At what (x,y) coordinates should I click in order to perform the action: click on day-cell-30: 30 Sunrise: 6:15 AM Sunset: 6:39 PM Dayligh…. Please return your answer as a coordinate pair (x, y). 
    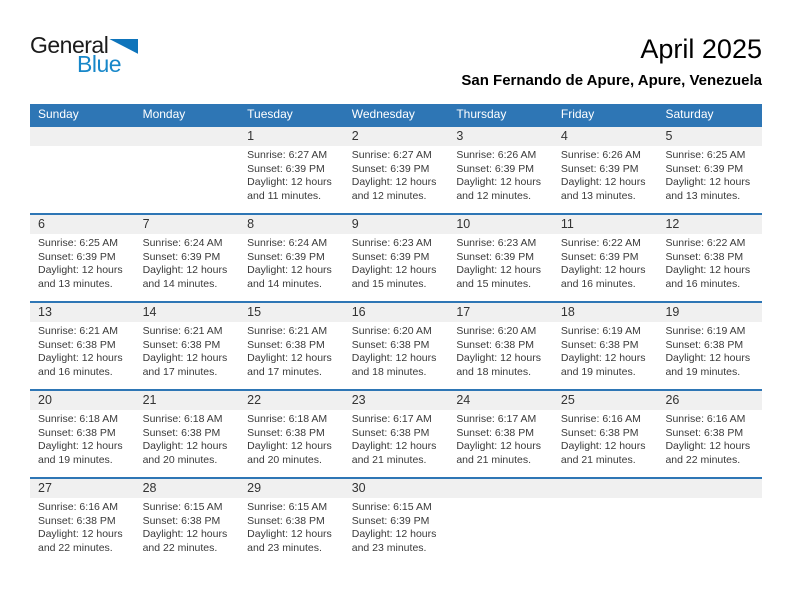
    Looking at the image, I should click on (396, 522).